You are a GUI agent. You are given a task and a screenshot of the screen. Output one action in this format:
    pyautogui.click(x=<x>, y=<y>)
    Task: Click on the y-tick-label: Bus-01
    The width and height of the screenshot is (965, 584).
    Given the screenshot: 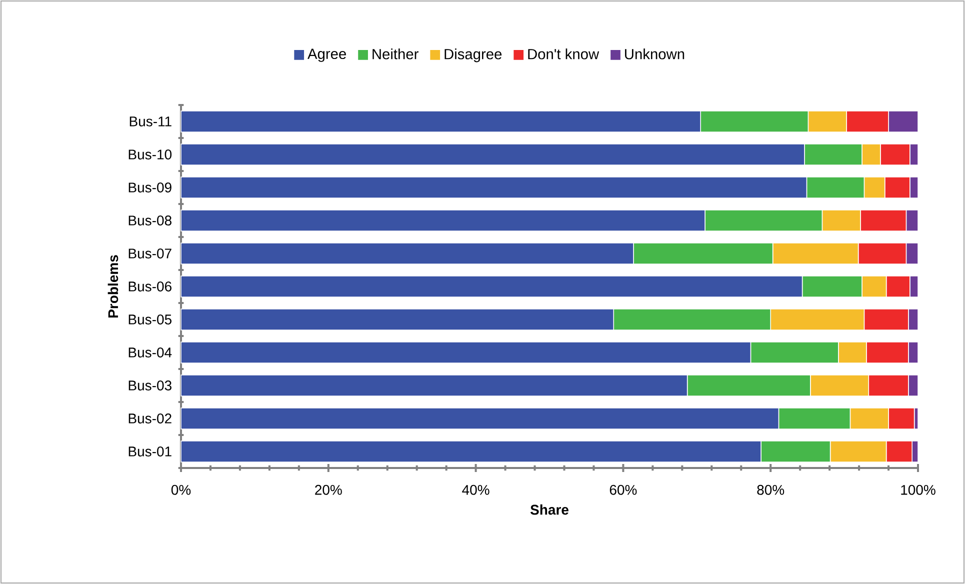 What is the action you would take?
    pyautogui.click(x=150, y=451)
    